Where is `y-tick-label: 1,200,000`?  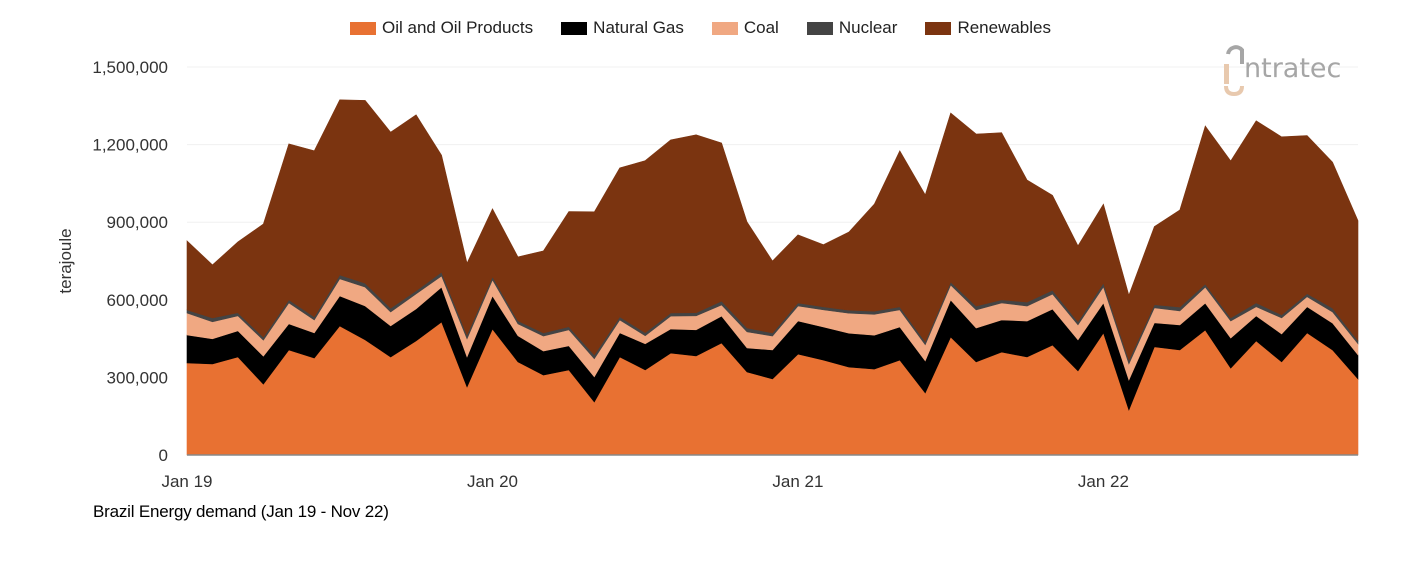 y-tick-label: 1,200,000 is located at coordinates (130, 145).